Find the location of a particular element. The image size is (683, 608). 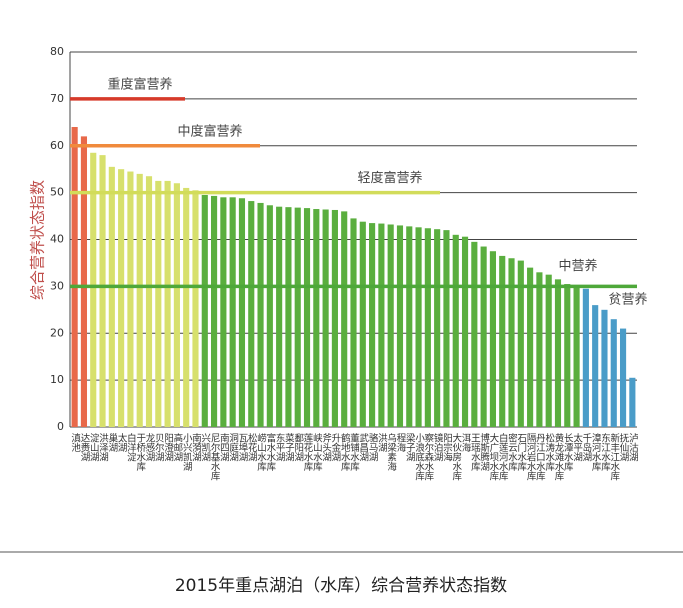

x-tick-label: 王瑶水库 is located at coordinates (475, 452).